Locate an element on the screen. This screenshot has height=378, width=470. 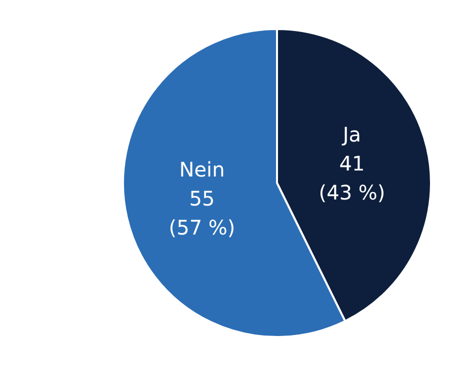
slice-label: Nein is located at coordinates (202, 170).